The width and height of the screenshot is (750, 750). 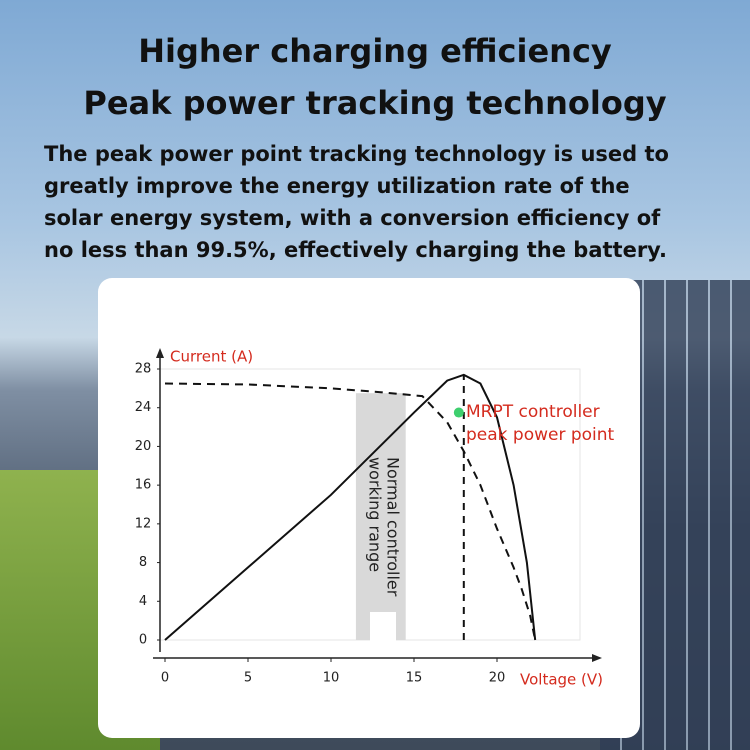 What do you see at coordinates (375, 51) in the screenshot?
I see `title: Higher charging efficiency` at bounding box center [375, 51].